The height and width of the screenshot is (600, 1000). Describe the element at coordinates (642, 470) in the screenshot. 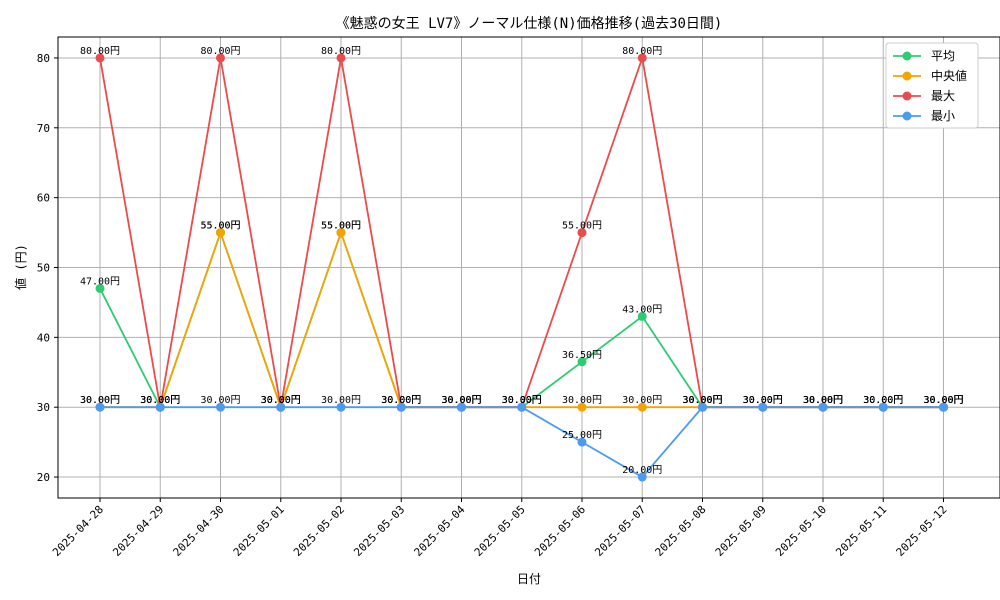

I see `data-label-3: 20.00円` at that location.